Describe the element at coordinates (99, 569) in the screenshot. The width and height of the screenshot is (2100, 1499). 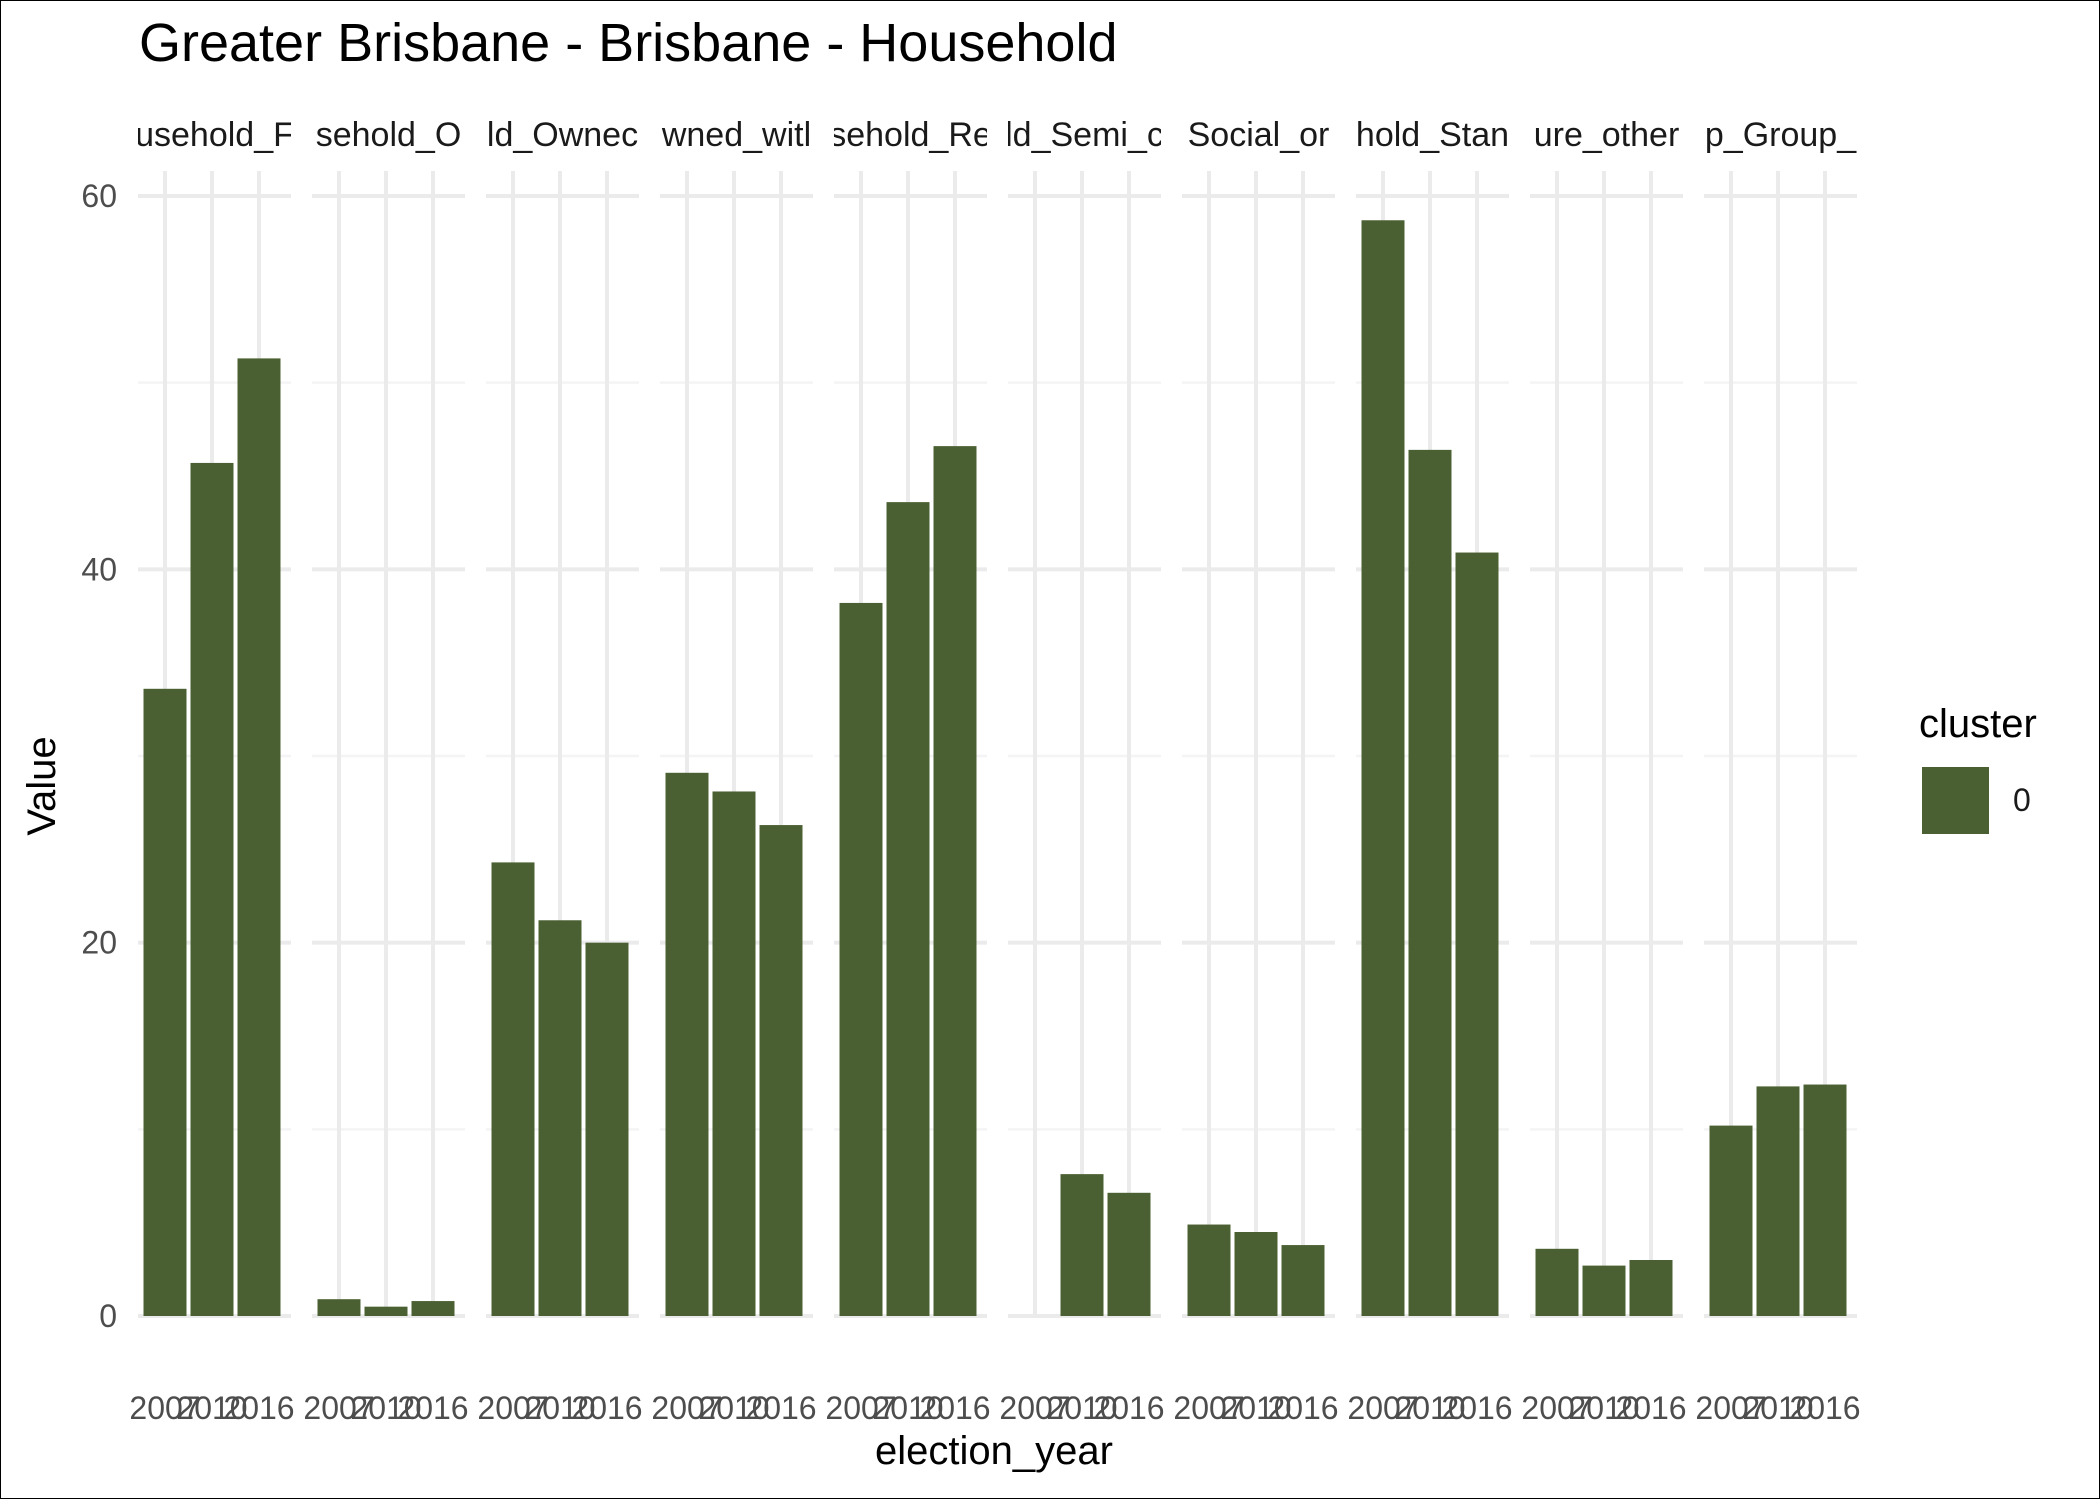
I see `y-tick-label: 40` at that location.